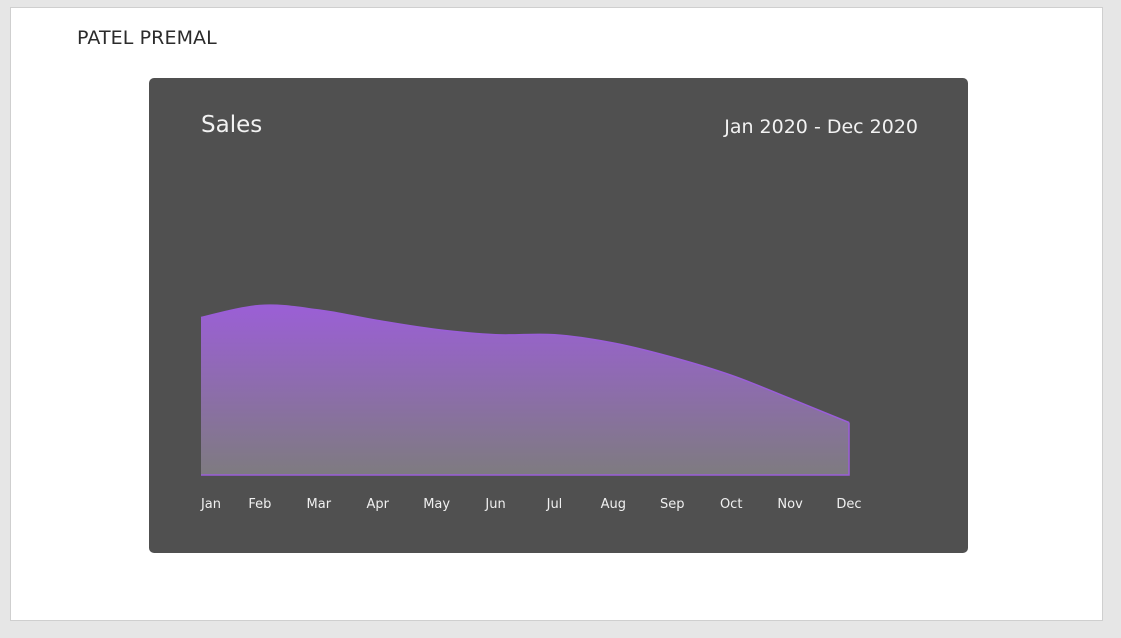 The image size is (1121, 638). I want to click on x-tick-jun: Jun, so click(494, 504).